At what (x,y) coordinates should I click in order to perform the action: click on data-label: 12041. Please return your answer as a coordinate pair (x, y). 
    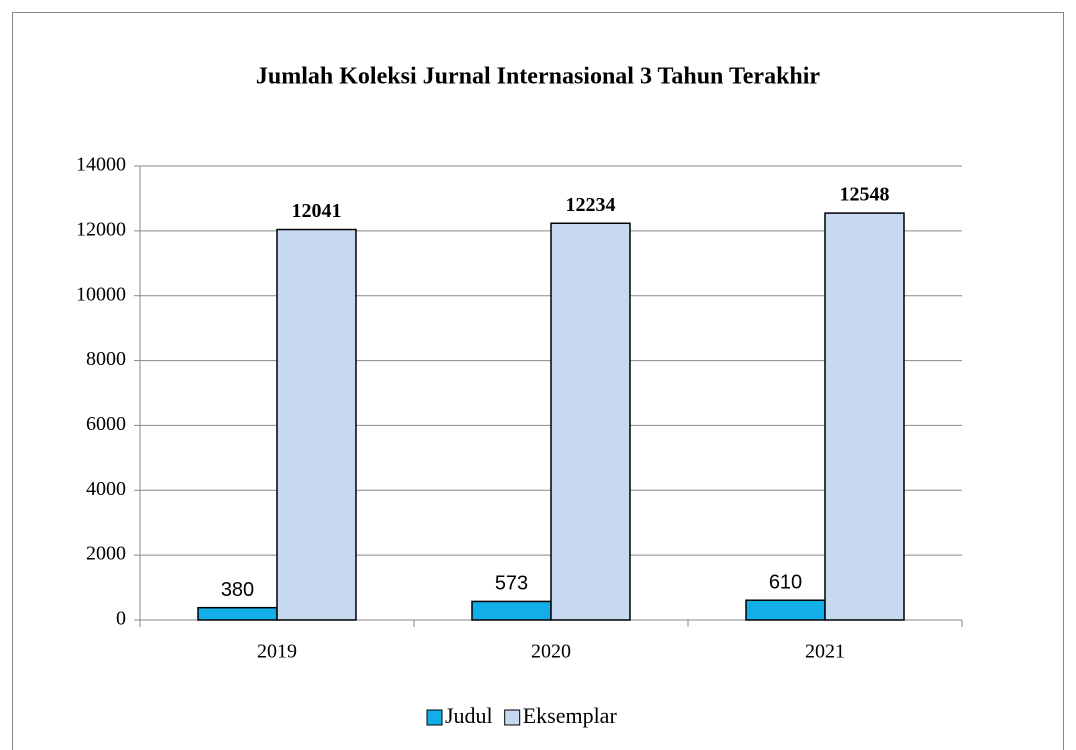
    Looking at the image, I should click on (317, 211).